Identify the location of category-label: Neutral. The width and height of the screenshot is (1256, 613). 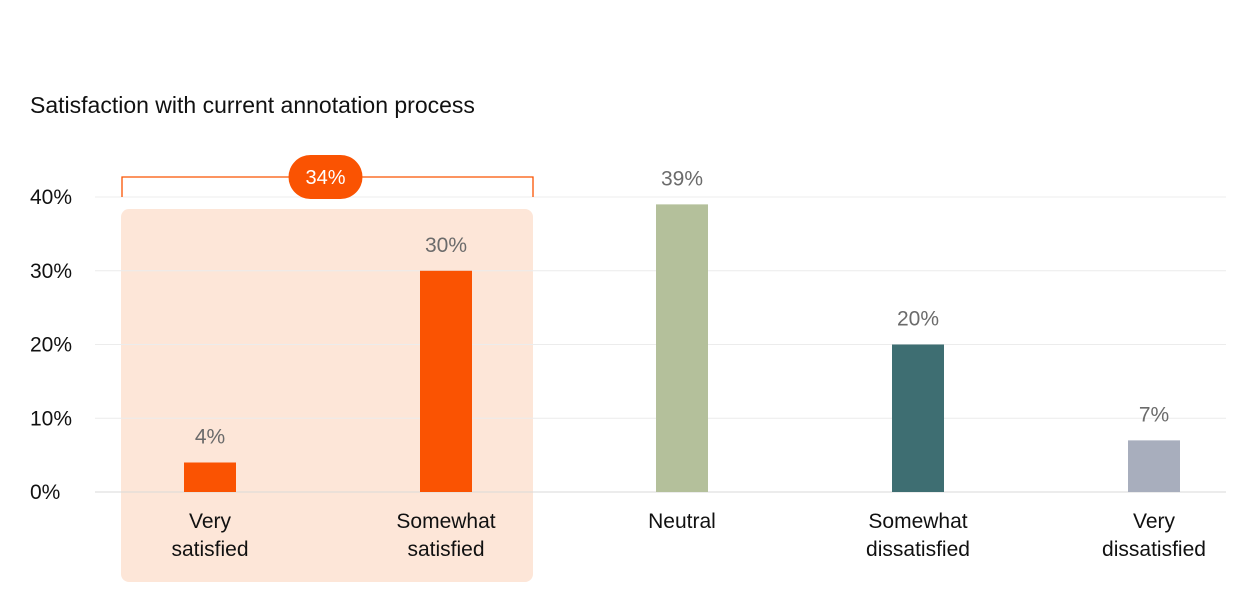
(682, 521).